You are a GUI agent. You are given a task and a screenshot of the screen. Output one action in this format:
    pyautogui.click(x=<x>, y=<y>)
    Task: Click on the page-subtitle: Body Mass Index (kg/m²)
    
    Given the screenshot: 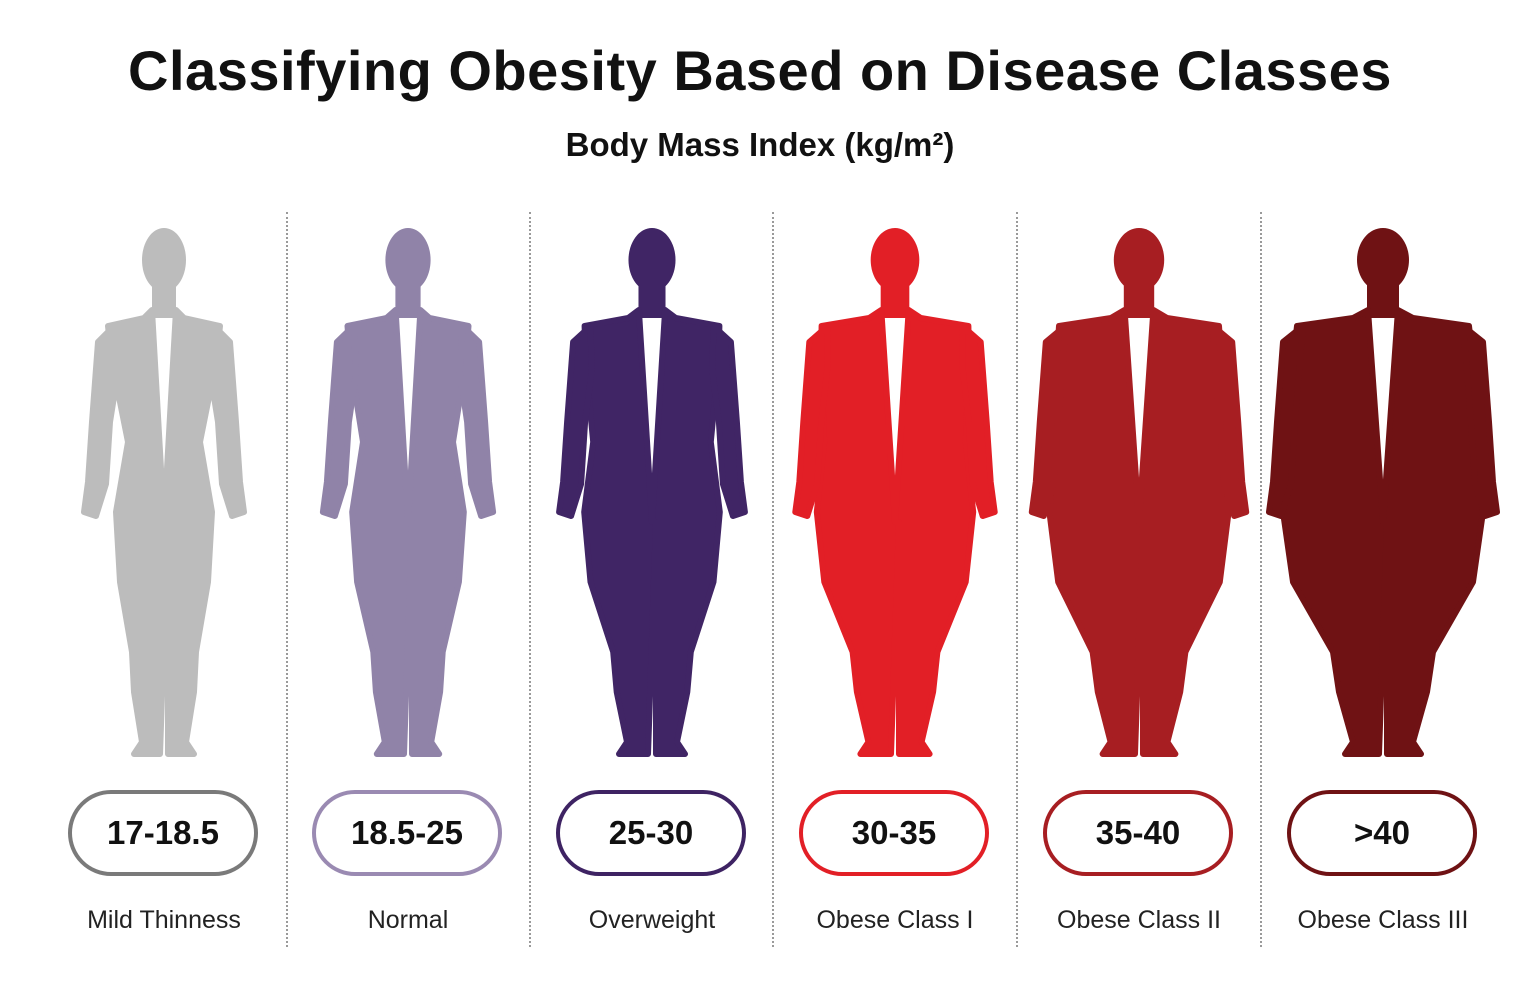 What is the action you would take?
    pyautogui.click(x=760, y=144)
    